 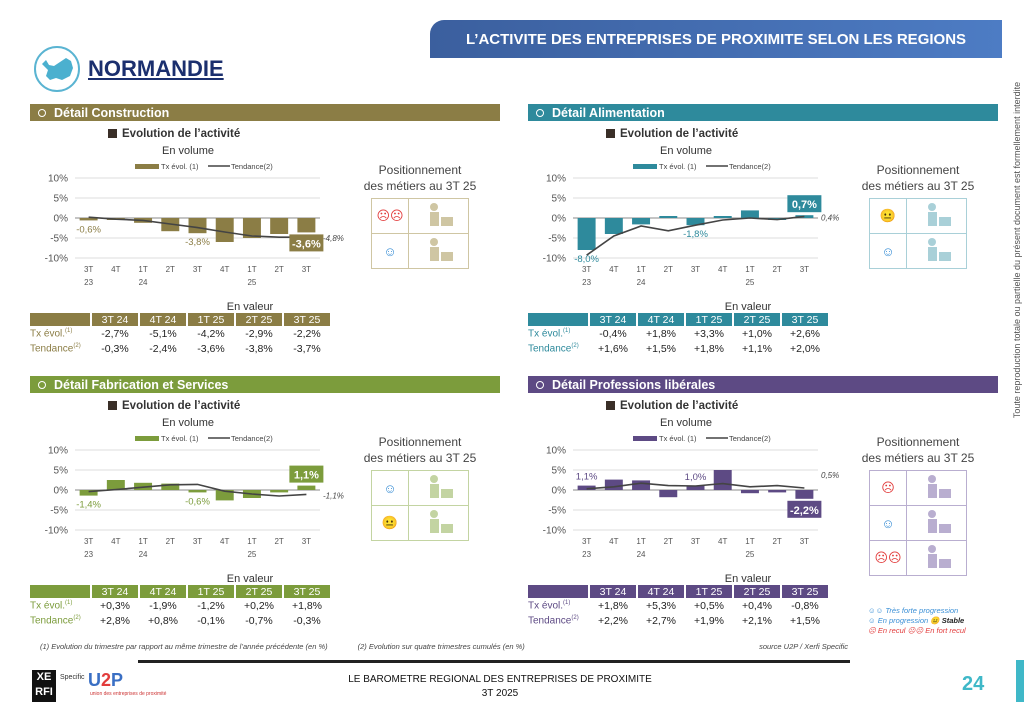 I want to click on mood-indicator: ☹, so click(x=888, y=488).